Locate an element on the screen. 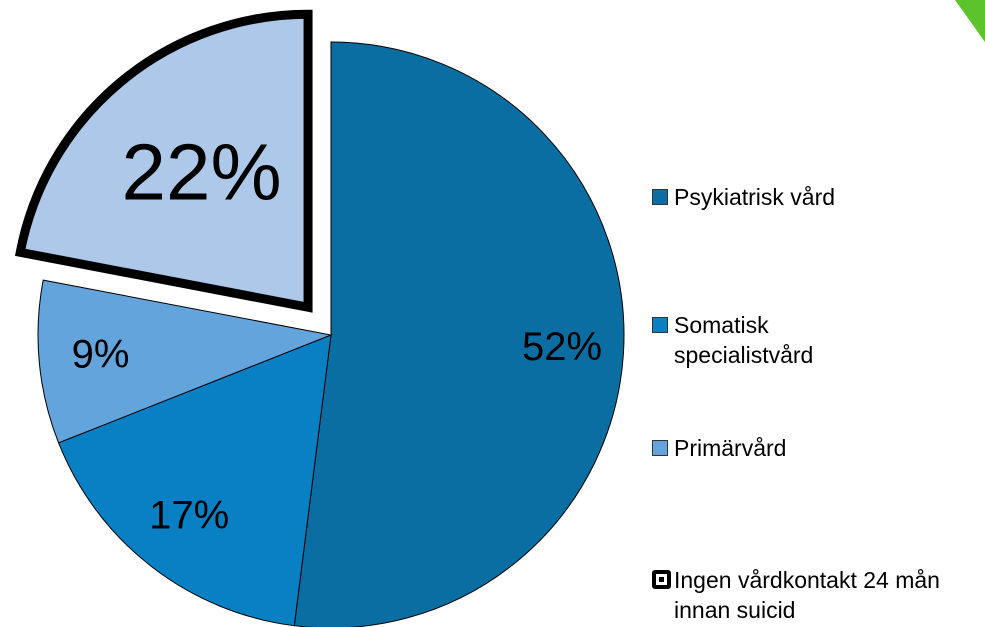 The width and height of the screenshot is (985, 627). corner-decoration is located at coordinates (970, 21).